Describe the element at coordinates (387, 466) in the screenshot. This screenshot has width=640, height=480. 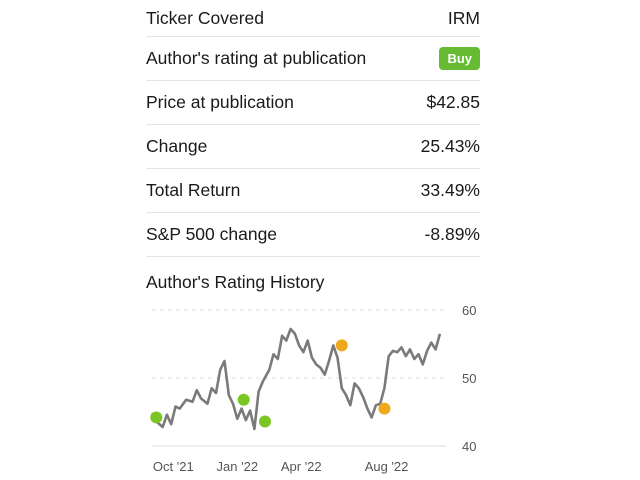
I see `x-tick-label: Aug '22` at that location.